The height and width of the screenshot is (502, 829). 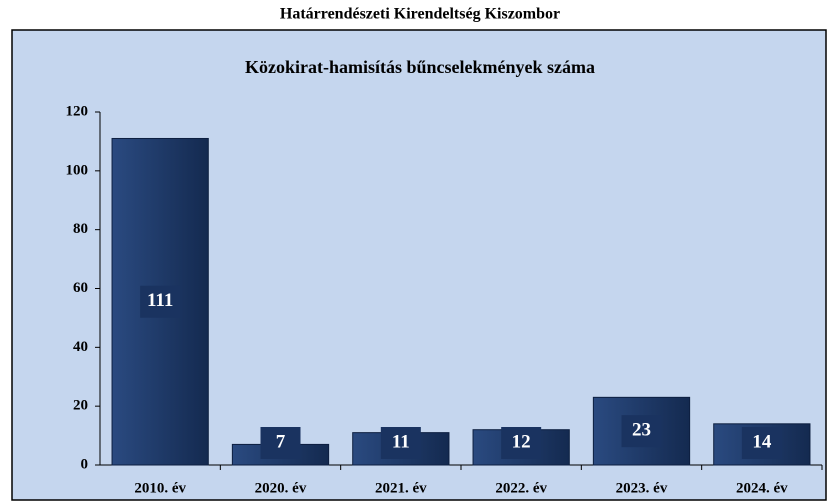 What do you see at coordinates (77, 111) in the screenshot?
I see `y-tick-label: 120` at bounding box center [77, 111].